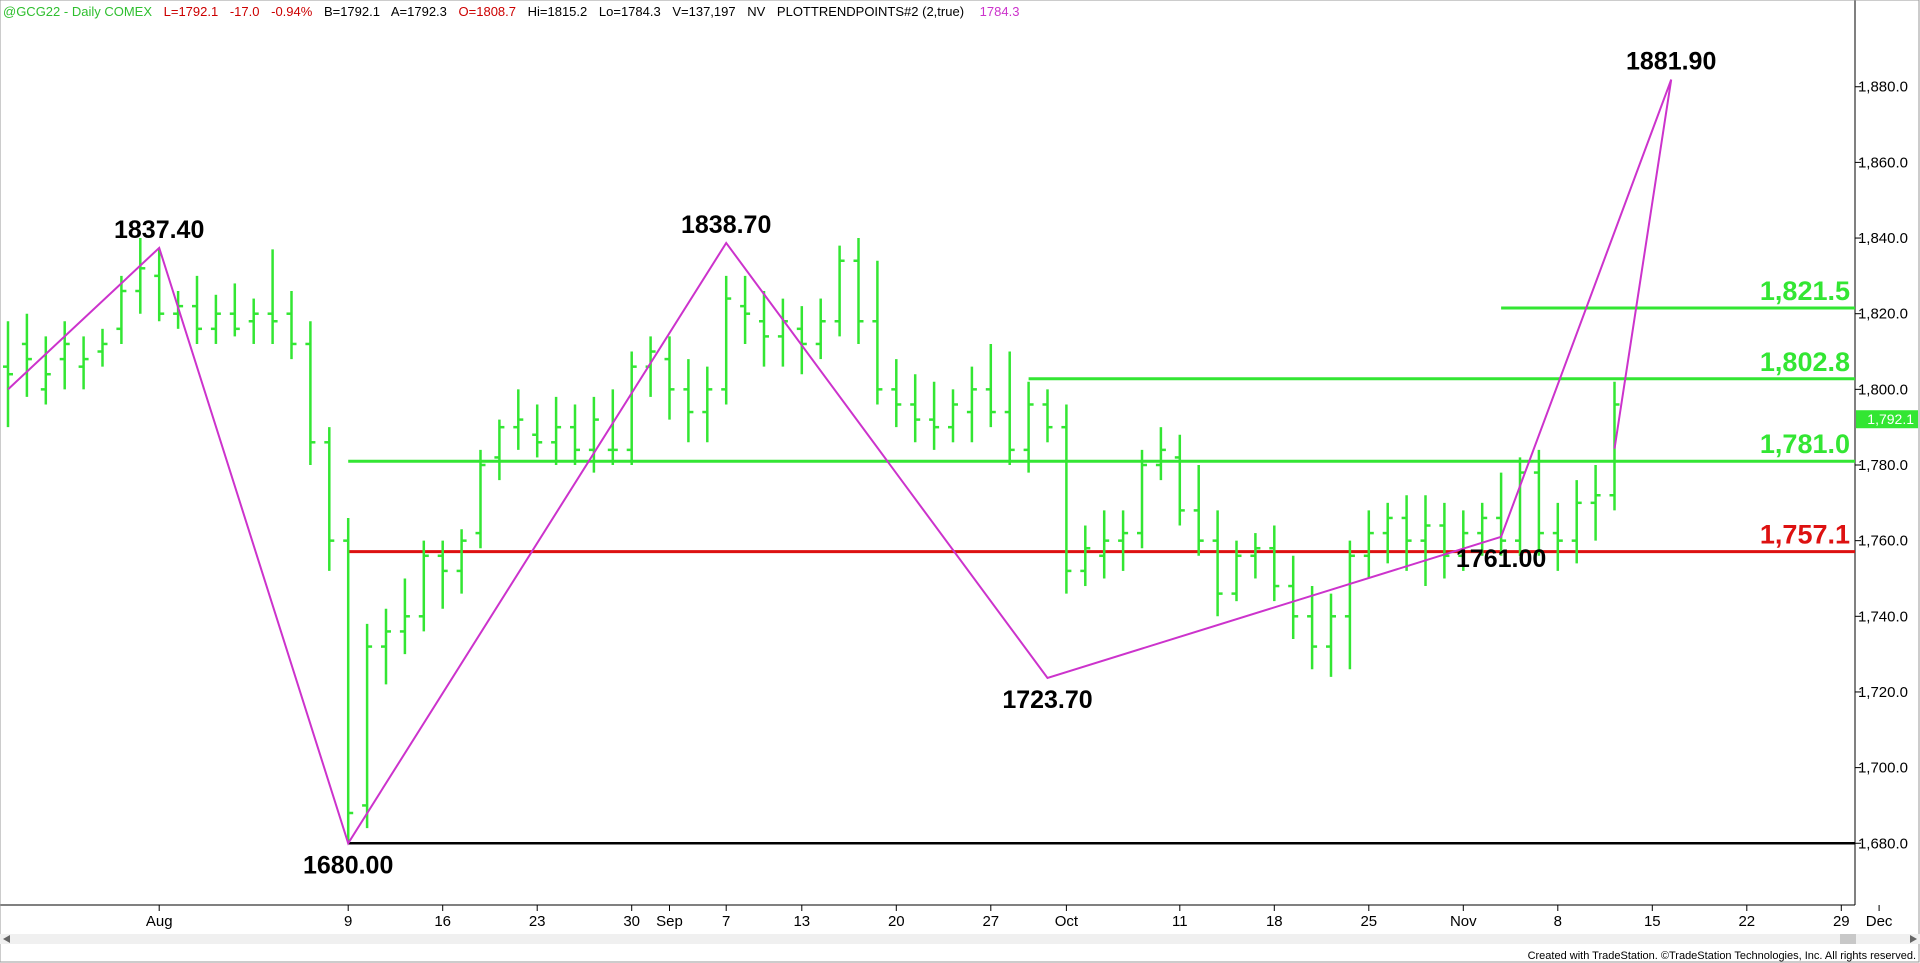  What do you see at coordinates (960, 939) in the screenshot?
I see `horizontal-scrollbar` at bounding box center [960, 939].